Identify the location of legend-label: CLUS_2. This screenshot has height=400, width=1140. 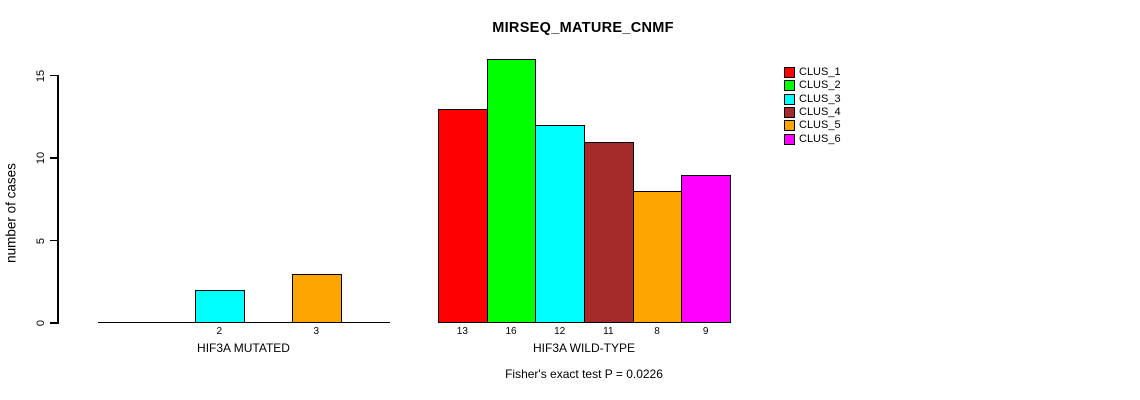
(820, 85).